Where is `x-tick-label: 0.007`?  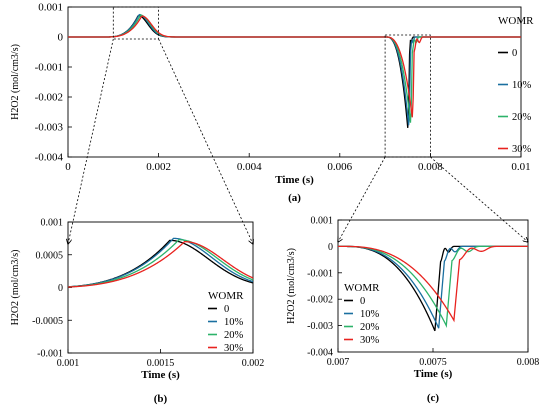 x-tick-label: 0.007 is located at coordinates (338, 362).